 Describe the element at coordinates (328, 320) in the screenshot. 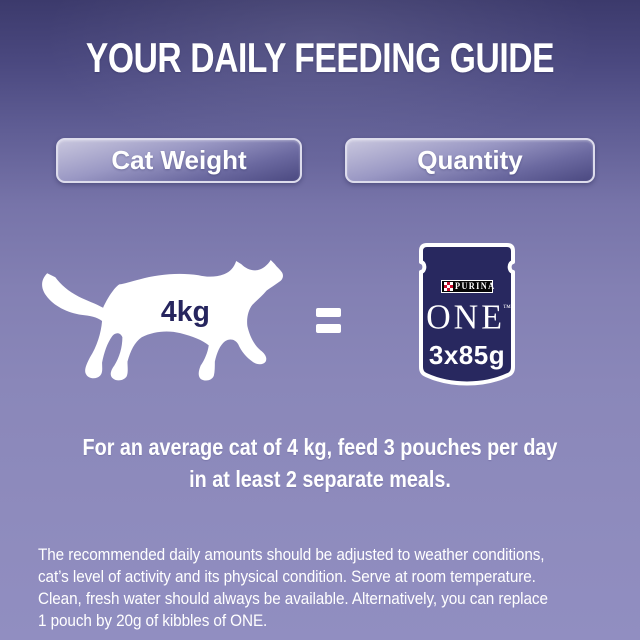

I see `equals-icon` at that location.